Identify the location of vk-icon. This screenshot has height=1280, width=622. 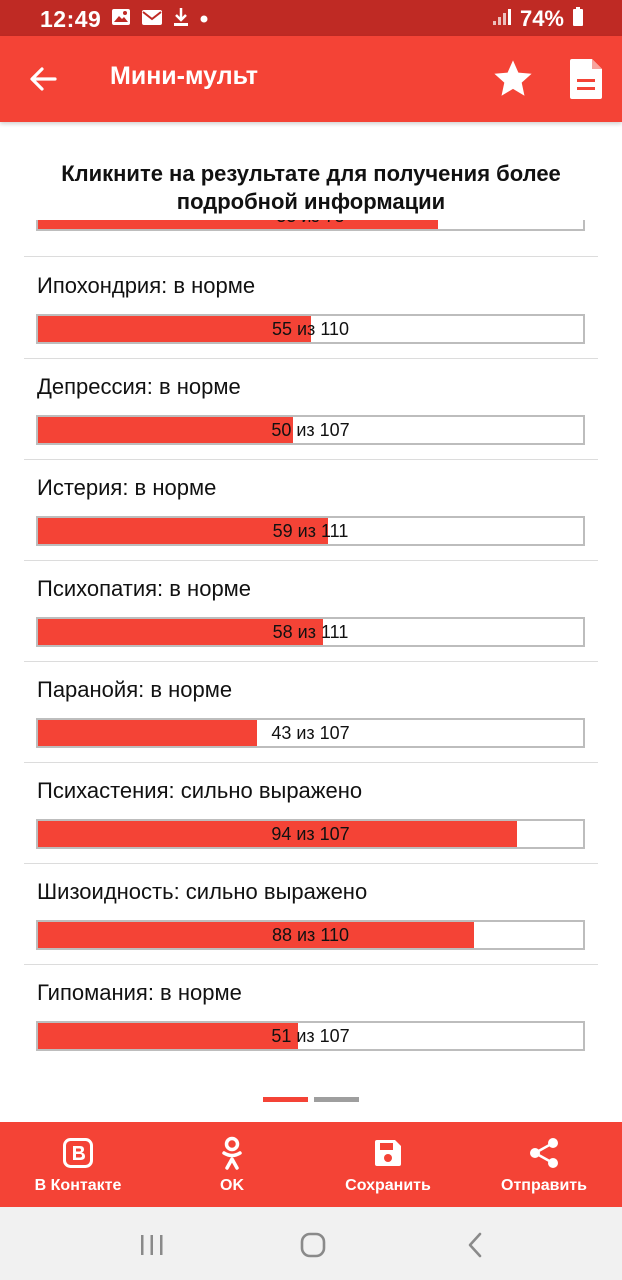
(78, 1153).